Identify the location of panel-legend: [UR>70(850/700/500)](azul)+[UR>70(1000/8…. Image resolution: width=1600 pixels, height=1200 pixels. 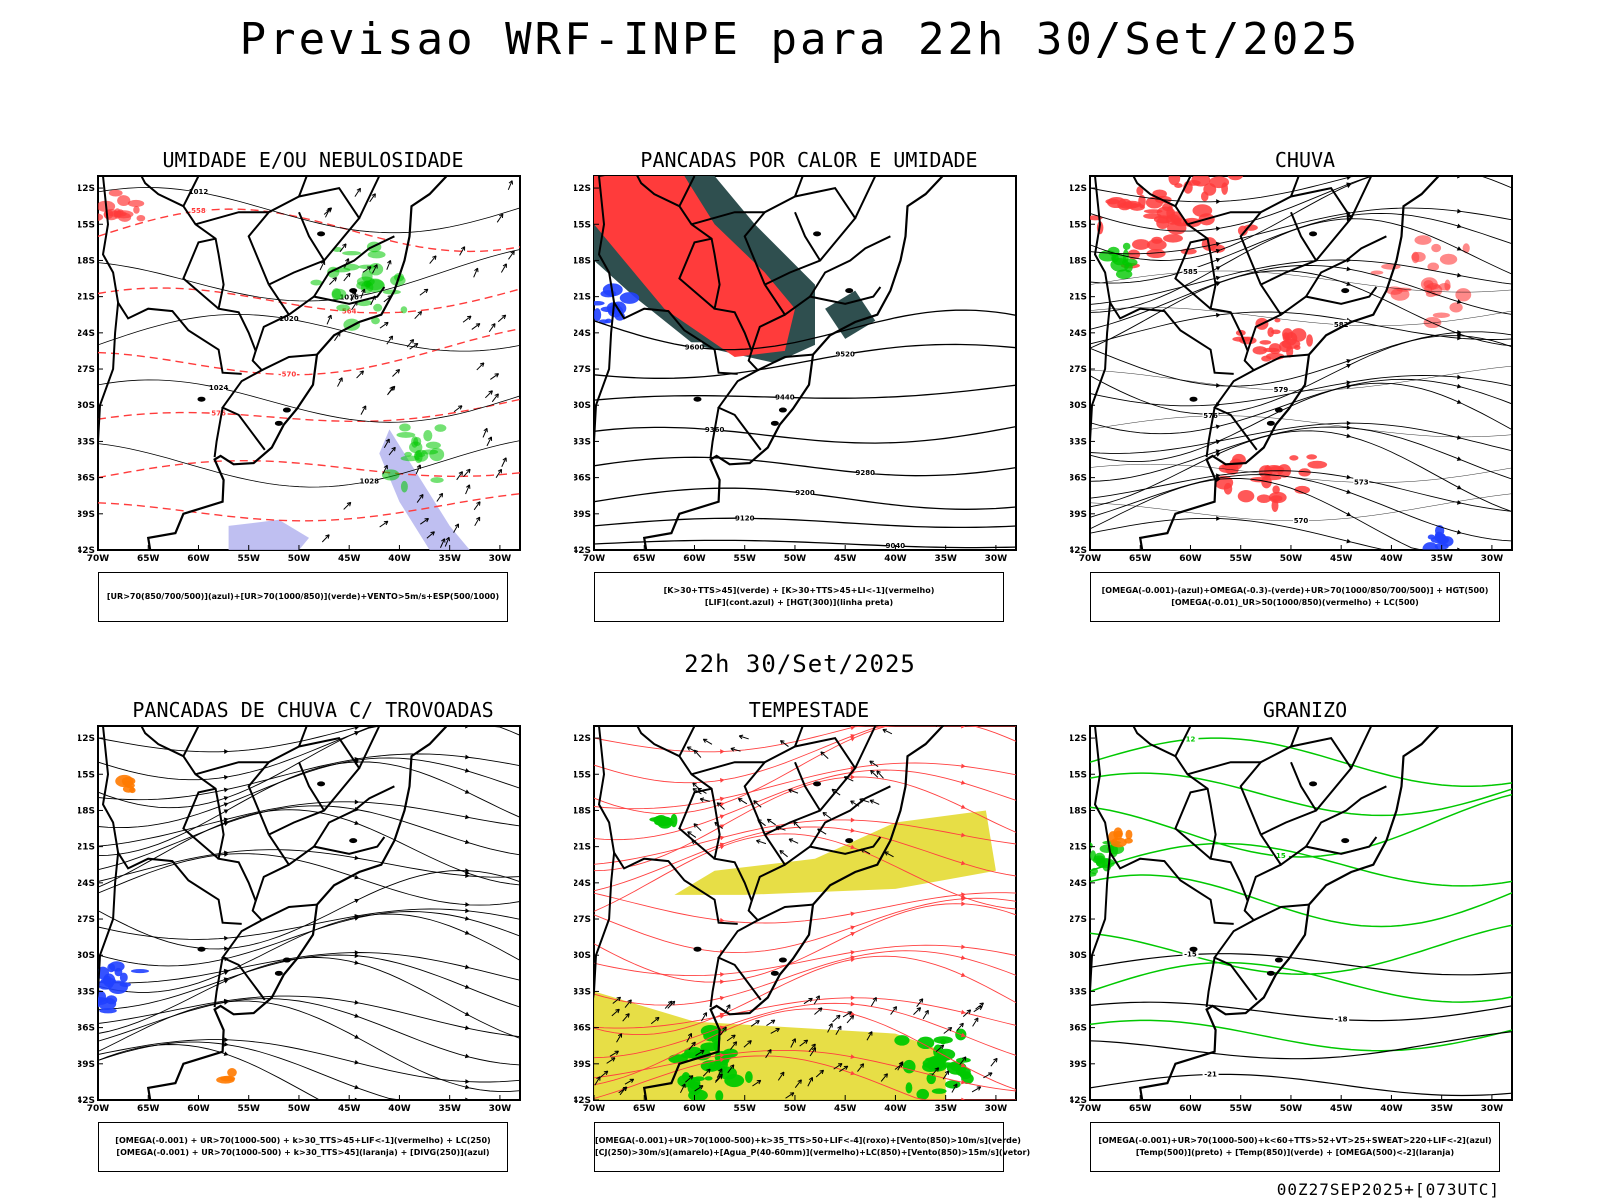
(303, 597).